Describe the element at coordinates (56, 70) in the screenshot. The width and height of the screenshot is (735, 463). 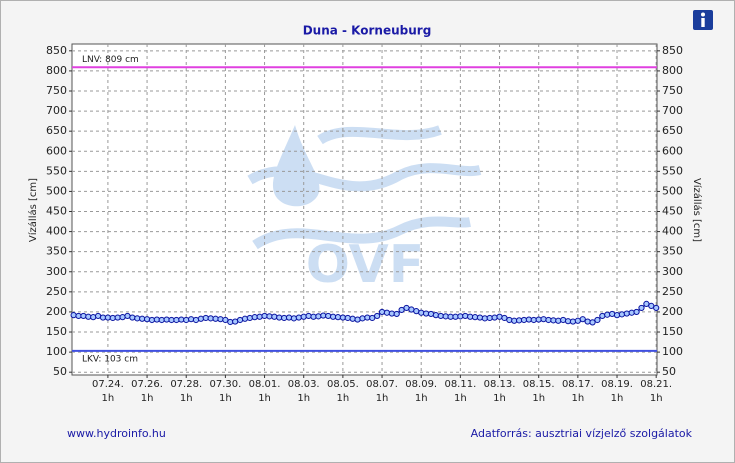
I see `y-tick-label: 800` at that location.